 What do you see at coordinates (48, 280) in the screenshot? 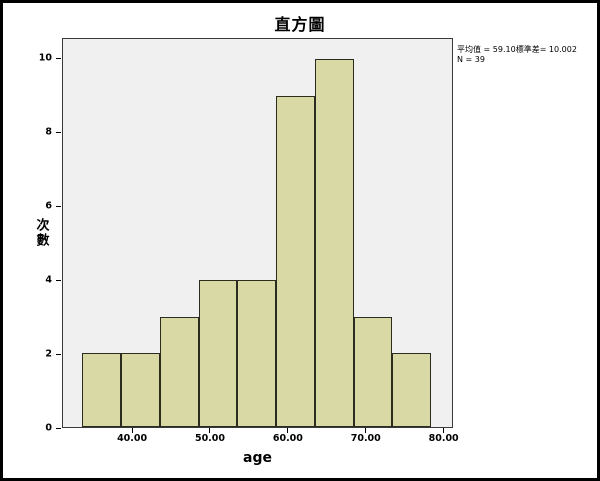
I see `y-tick-label: 4` at bounding box center [48, 280].